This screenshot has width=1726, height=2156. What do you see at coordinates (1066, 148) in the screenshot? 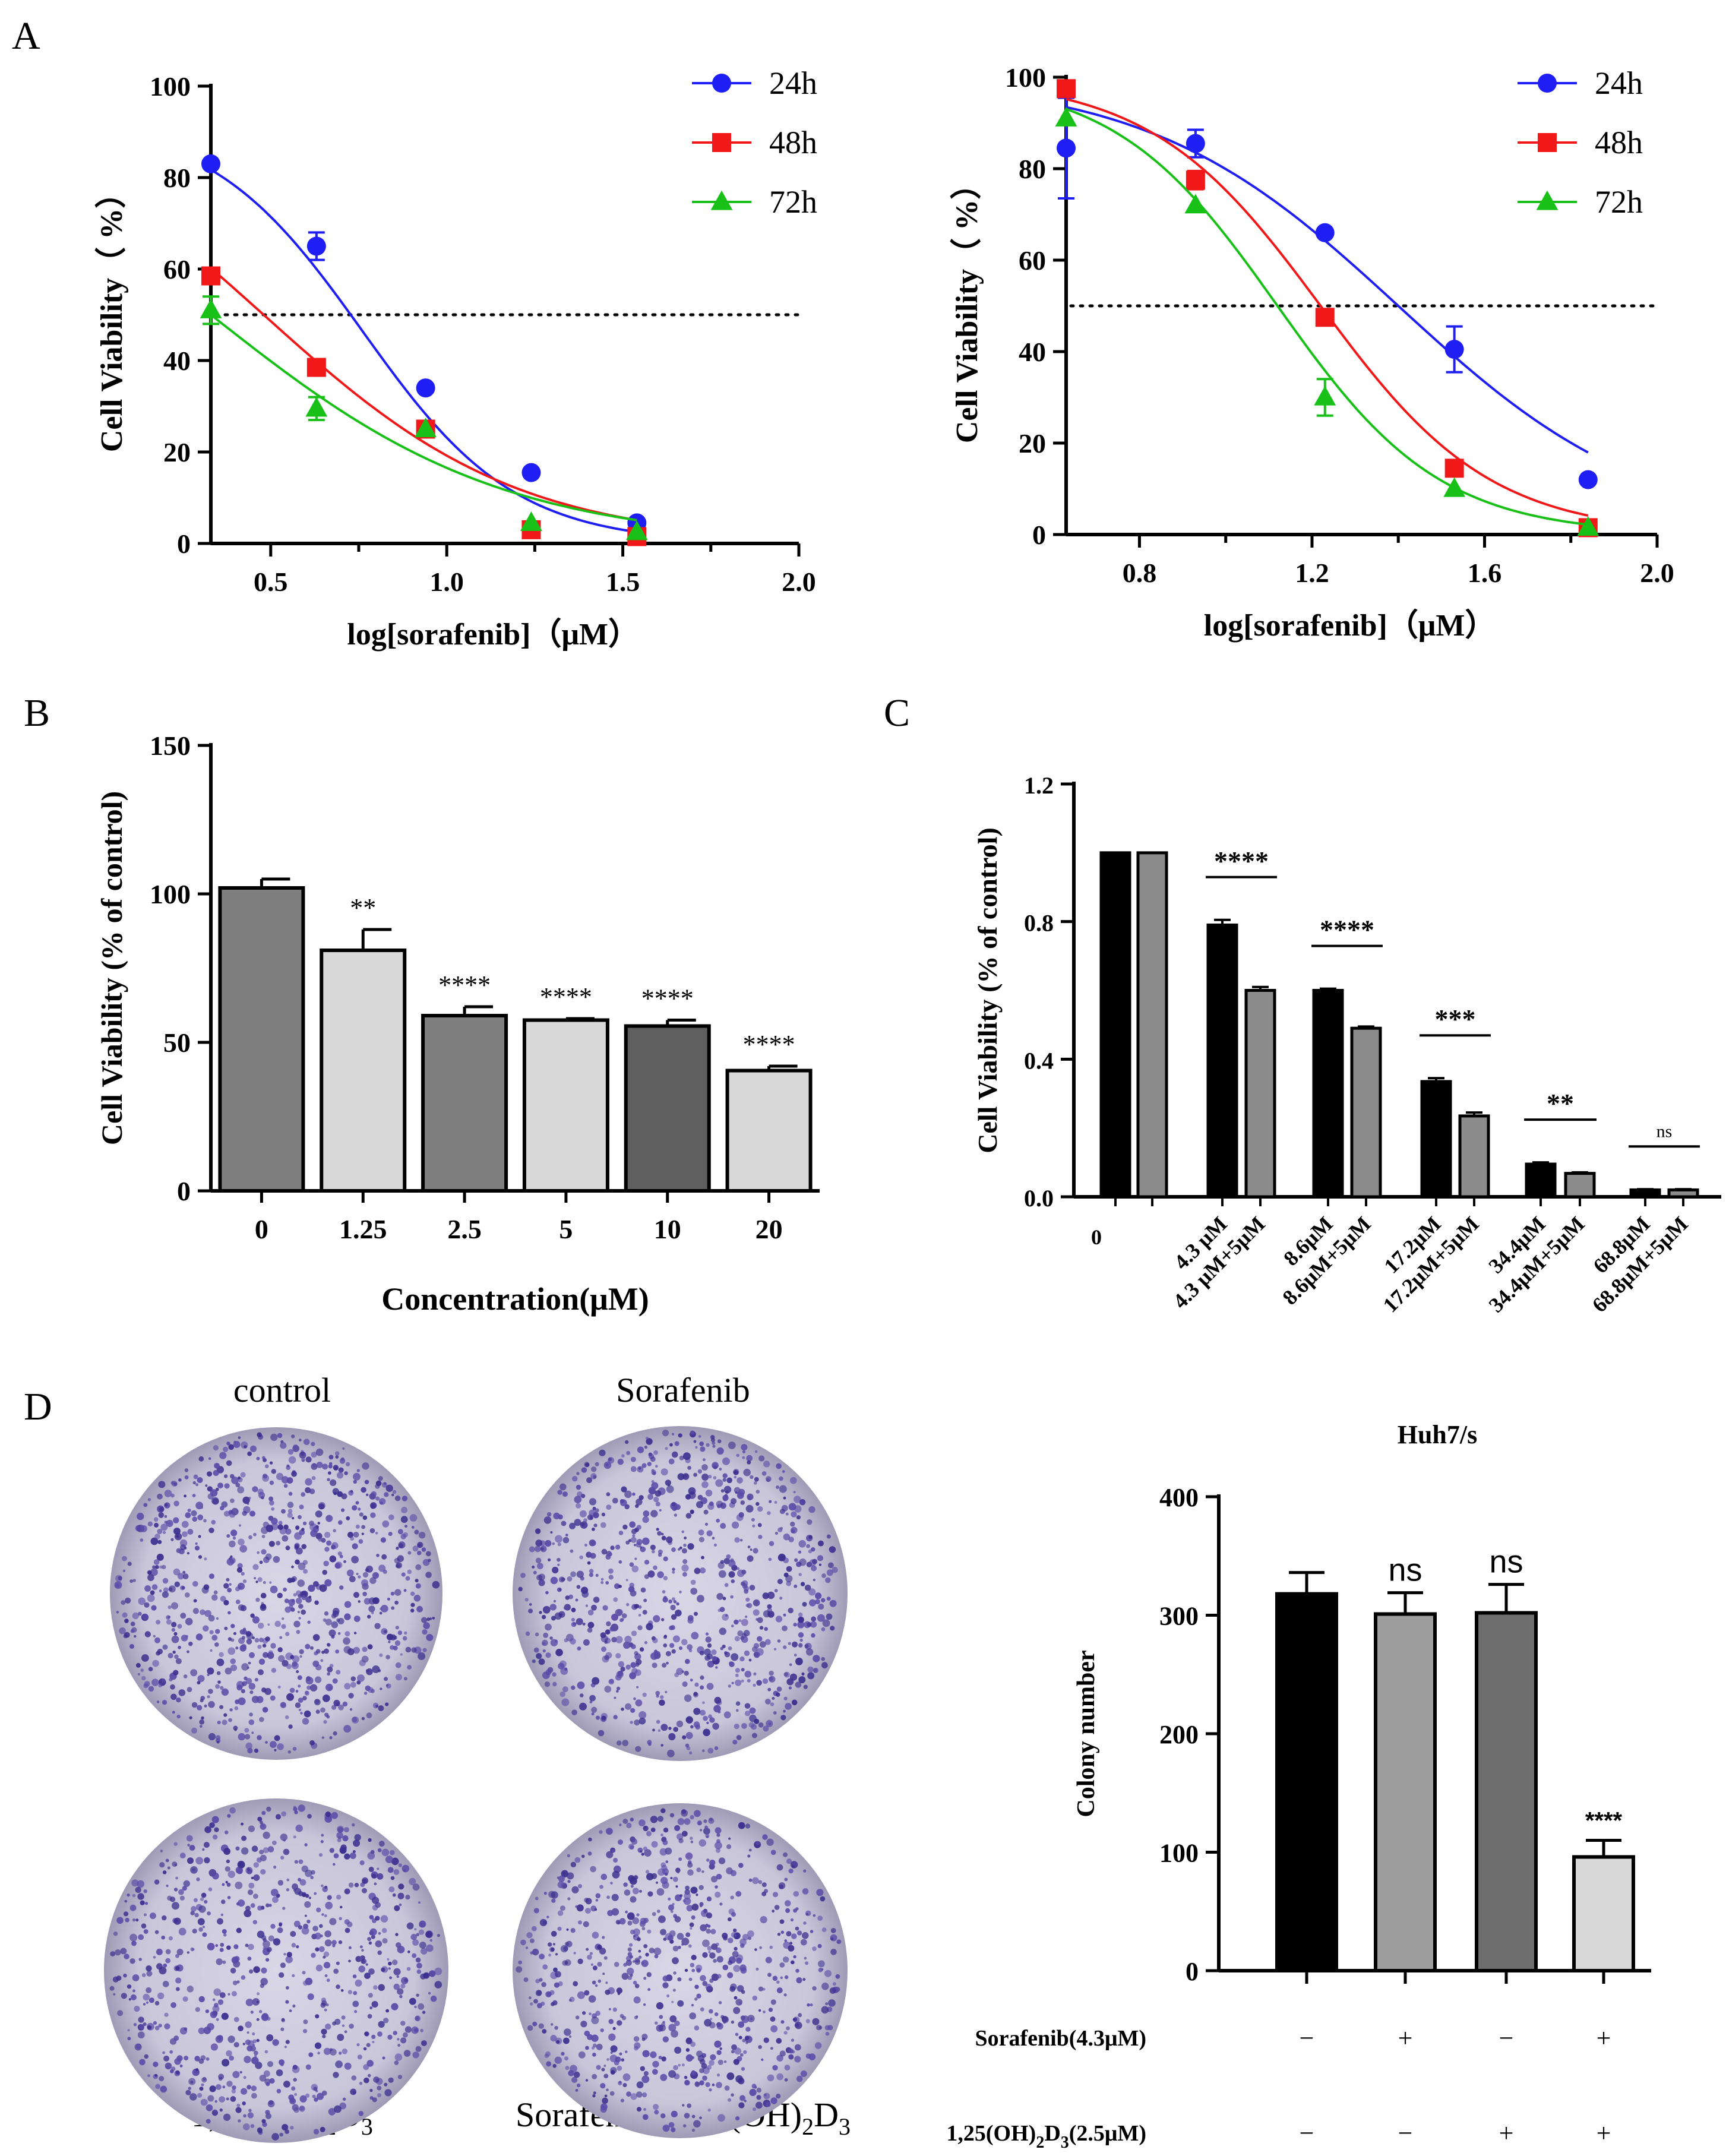
I see `data-point-24h` at bounding box center [1066, 148].